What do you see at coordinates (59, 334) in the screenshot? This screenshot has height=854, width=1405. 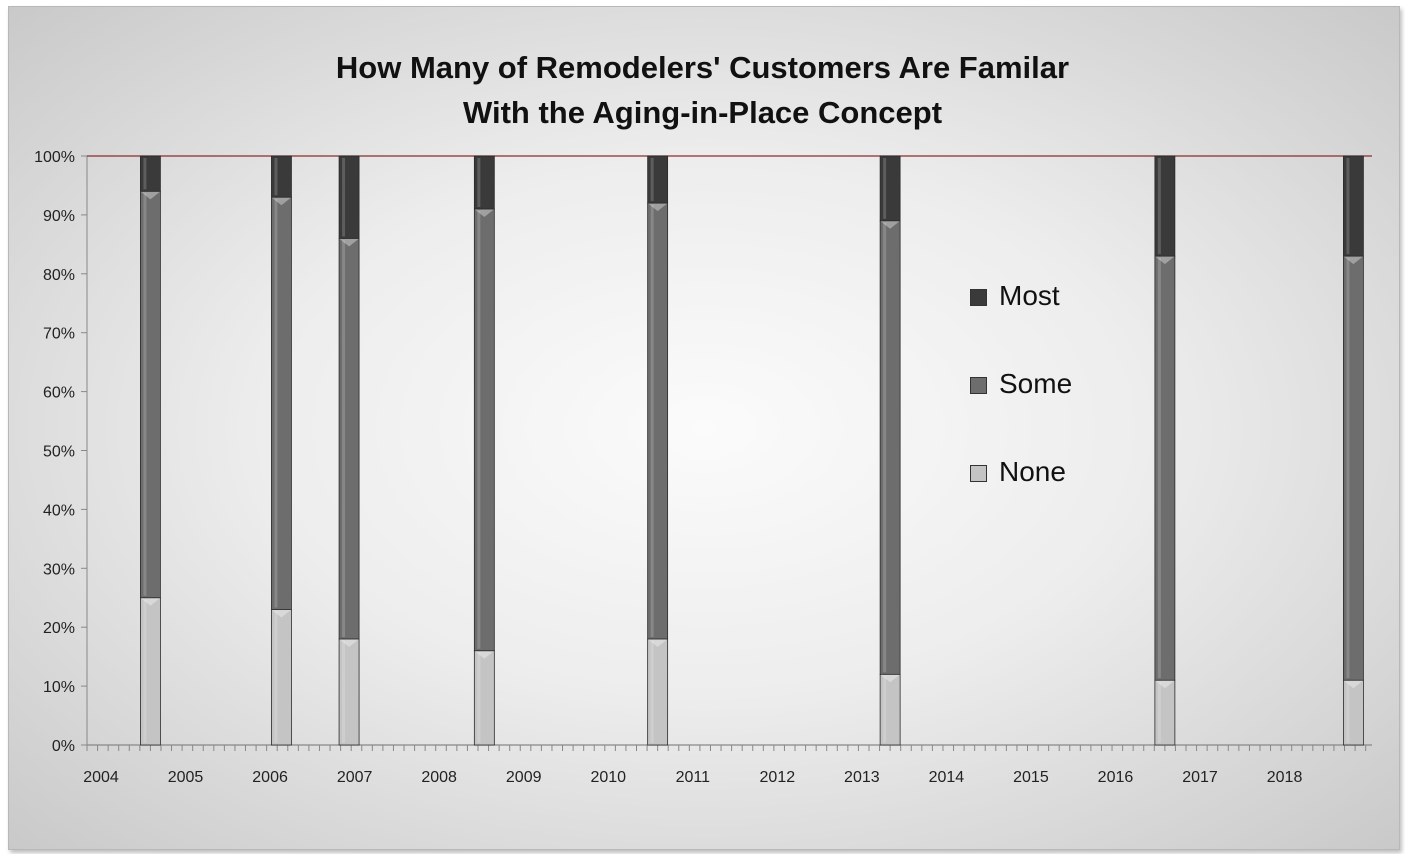 I see `y-tick-label: 70%` at bounding box center [59, 334].